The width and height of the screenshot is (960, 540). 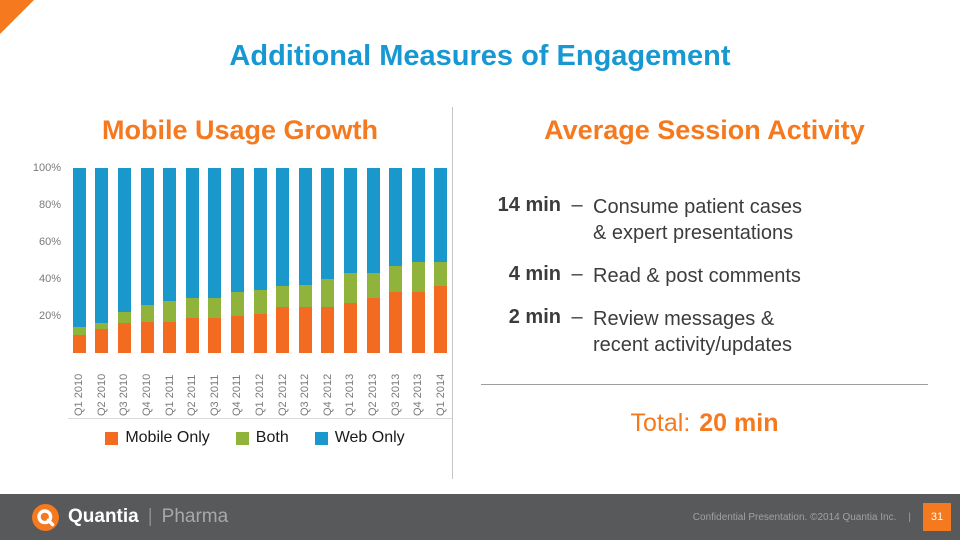 I want to click on y-axis: 100% 80% 60% 40% 20%, so click(x=48, y=257).